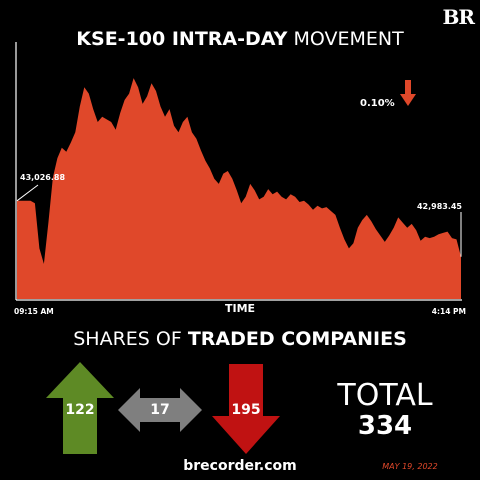  I want to click on advancers-count: 122, so click(80, 410).